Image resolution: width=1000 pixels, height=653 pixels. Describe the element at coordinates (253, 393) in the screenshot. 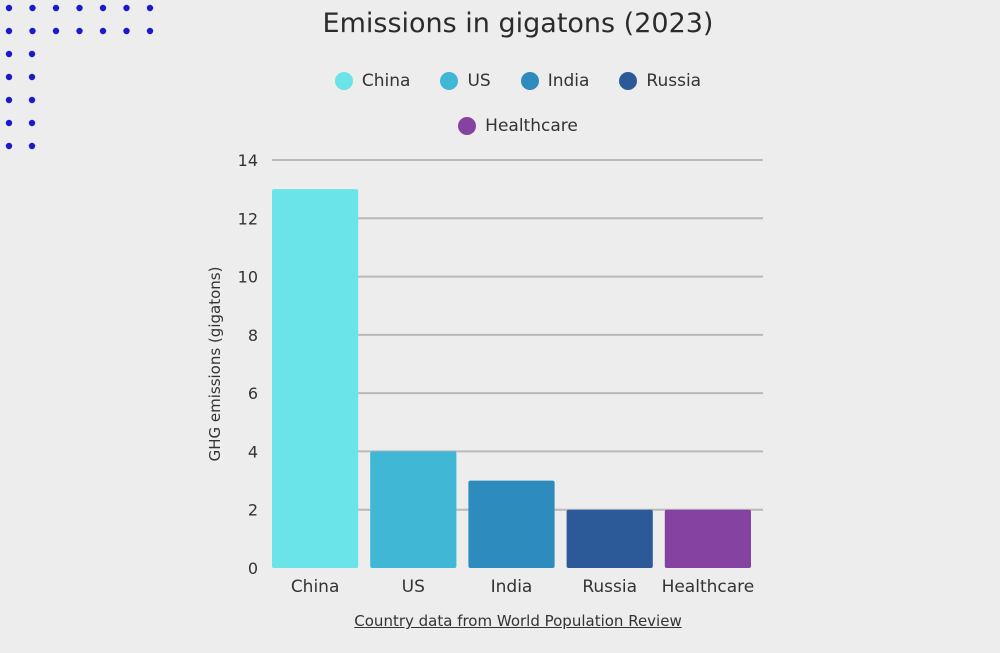

I see `y-tick-label: 6` at that location.